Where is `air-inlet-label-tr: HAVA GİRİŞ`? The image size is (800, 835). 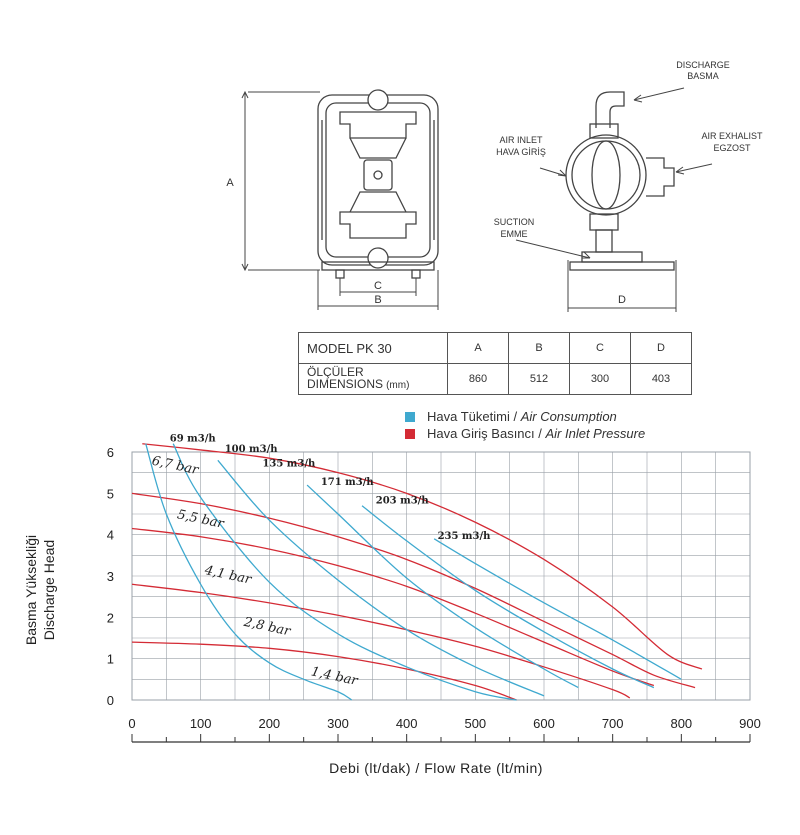 air-inlet-label-tr: HAVA GİRİŞ is located at coordinates (521, 152).